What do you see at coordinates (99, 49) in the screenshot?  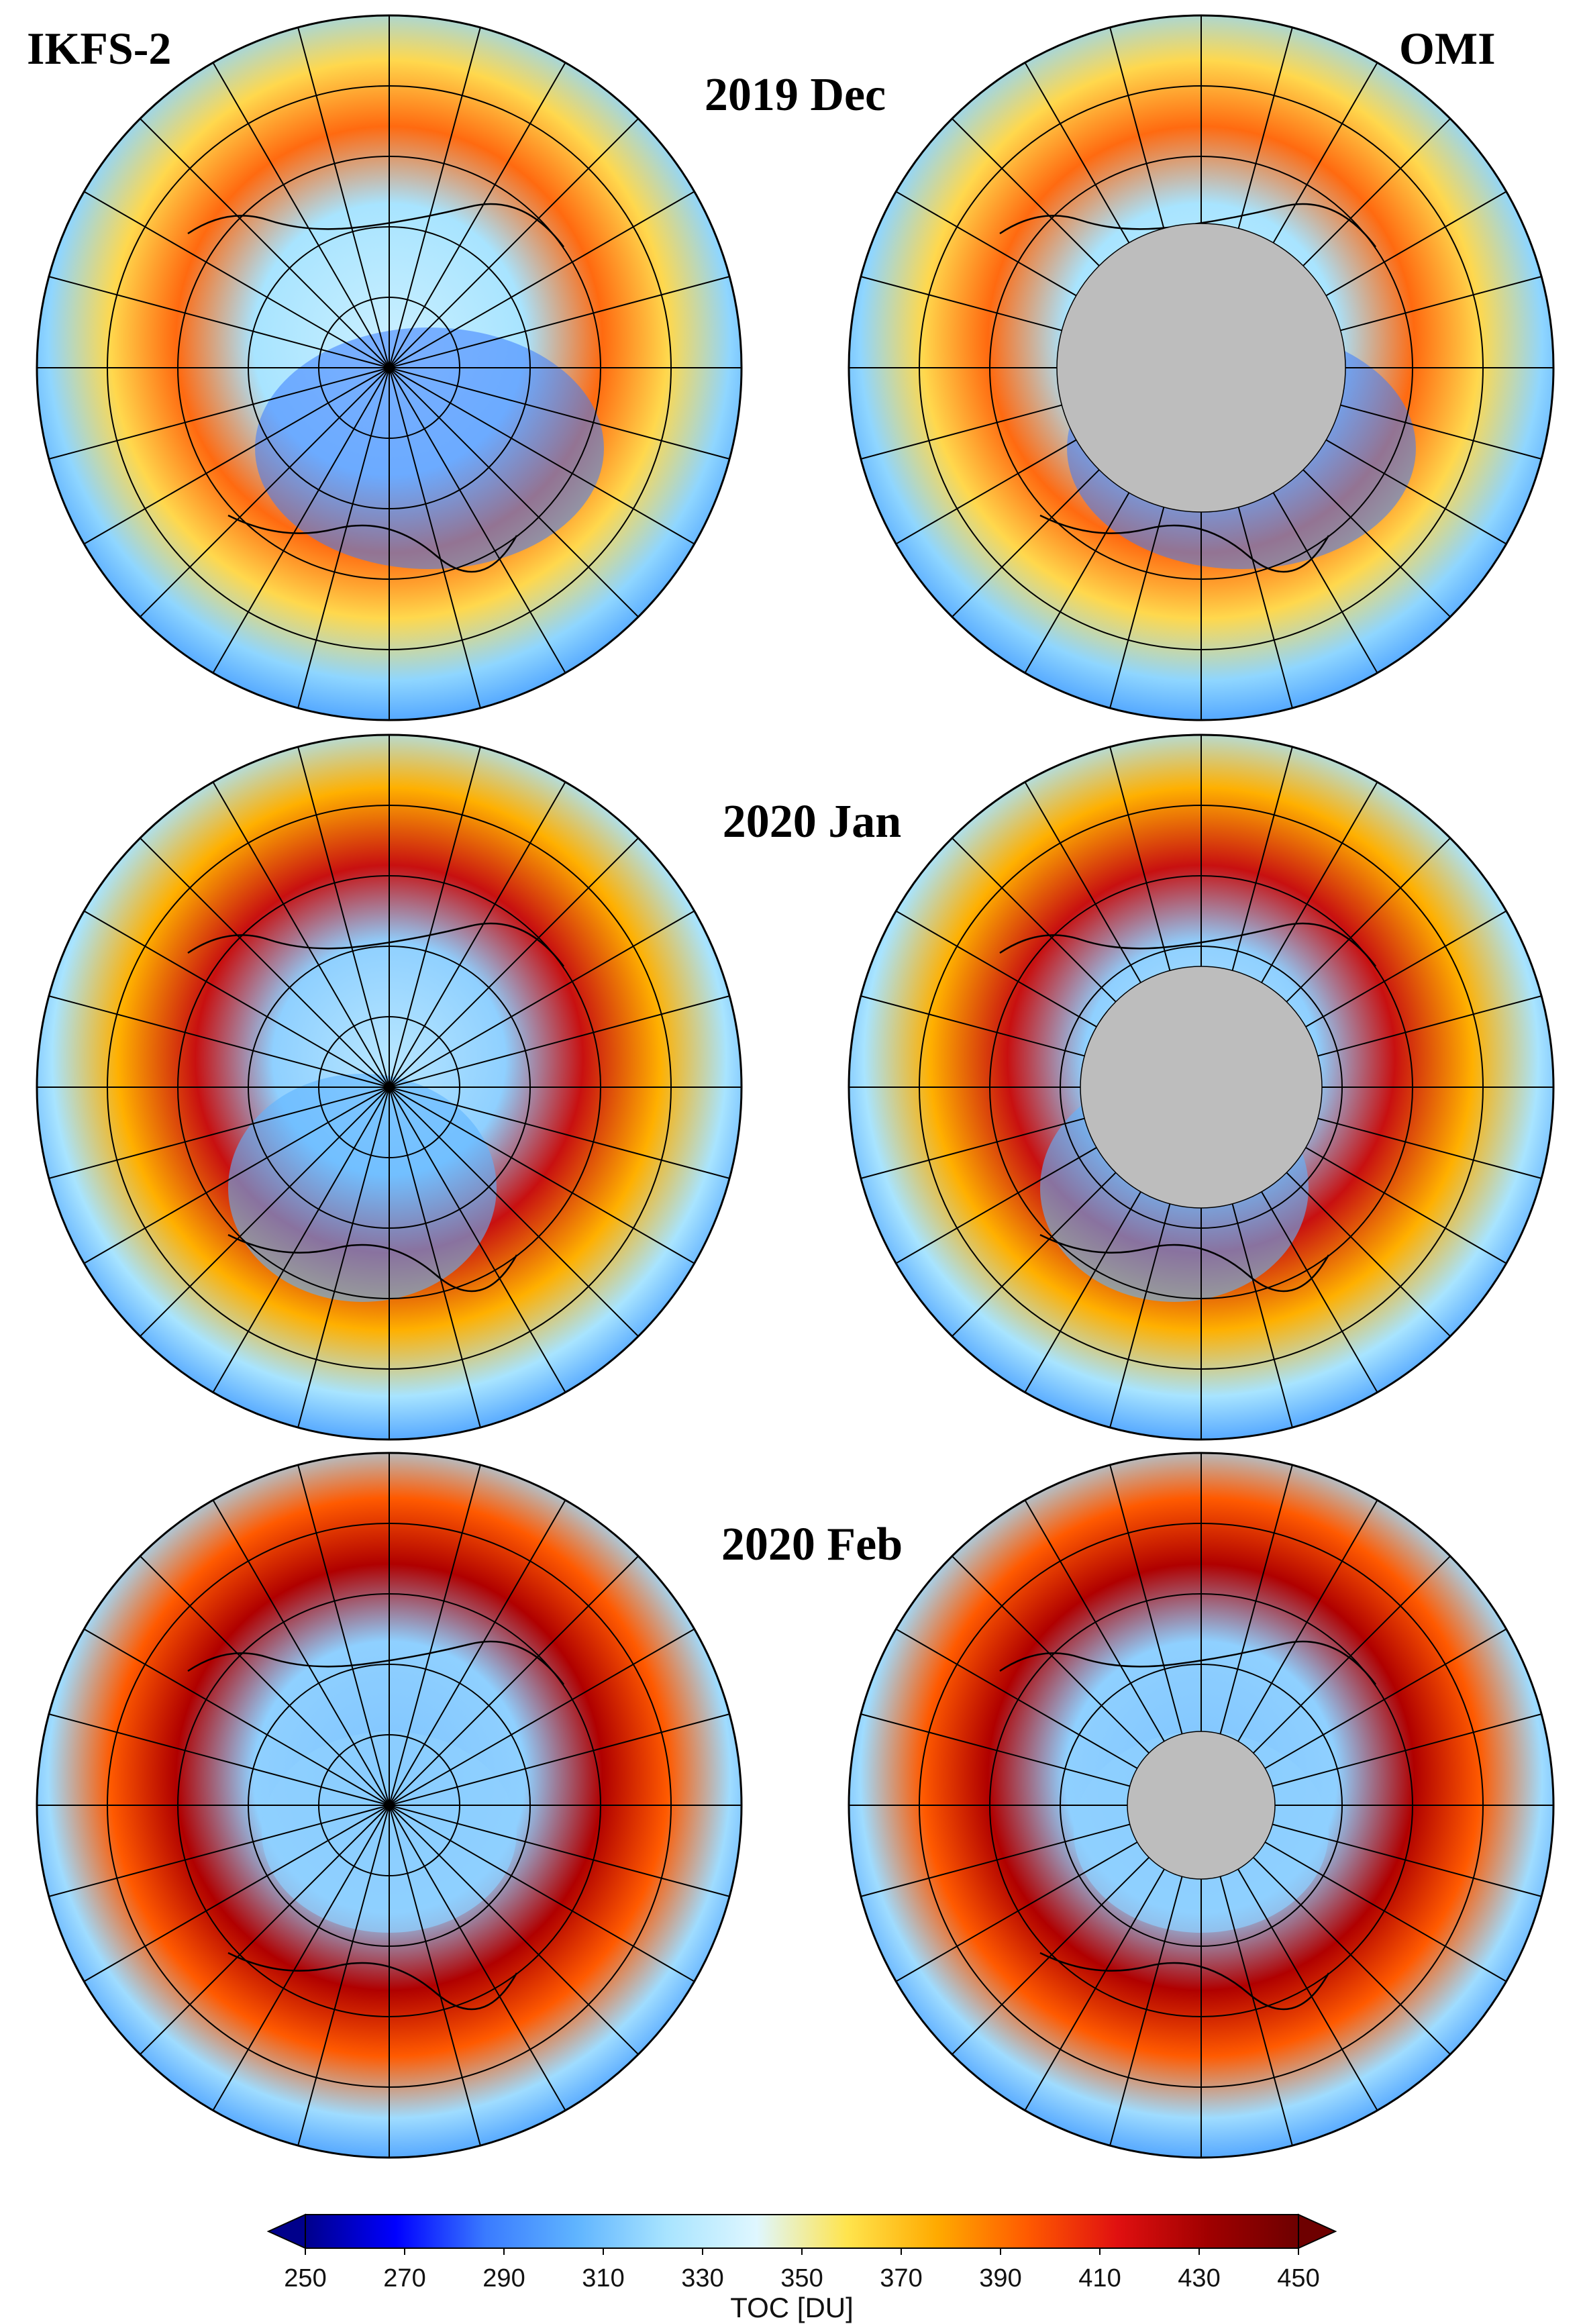 I see `ikfs2-label: IKFS-2` at bounding box center [99, 49].